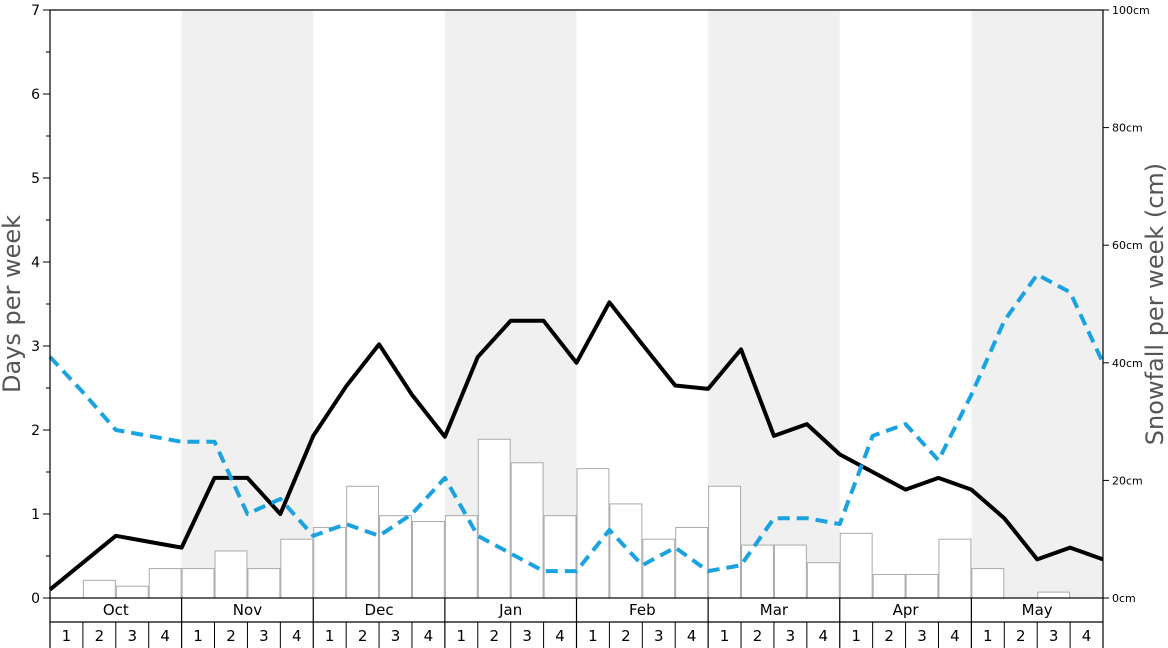 Image resolution: width=1168 pixels, height=648 pixels. I want to click on left-tick-label: 0, so click(35, 599).